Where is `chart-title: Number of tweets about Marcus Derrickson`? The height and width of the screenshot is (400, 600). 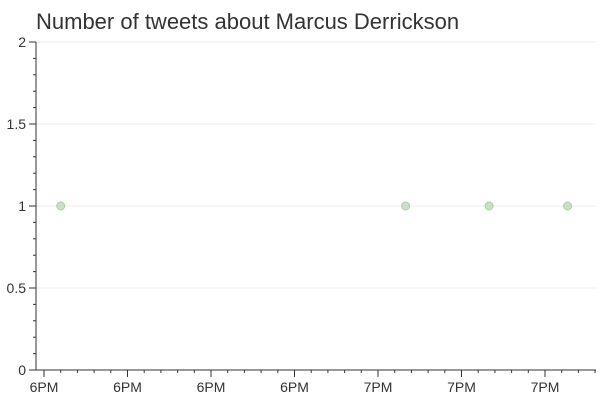 chart-title: Number of tweets about Marcus Derrickson is located at coordinates (248, 21).